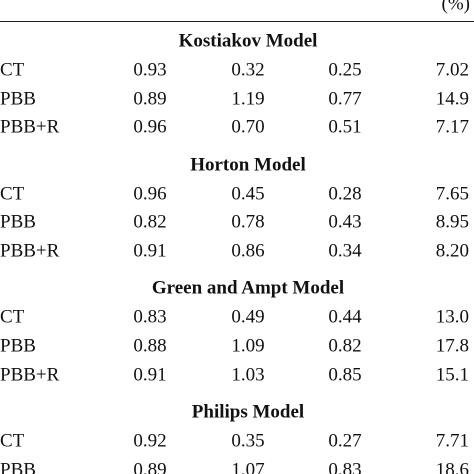 This screenshot has width=474, height=474. Describe the element at coordinates (452, 194) in the screenshot. I see `cell-value: 7.65` at that location.